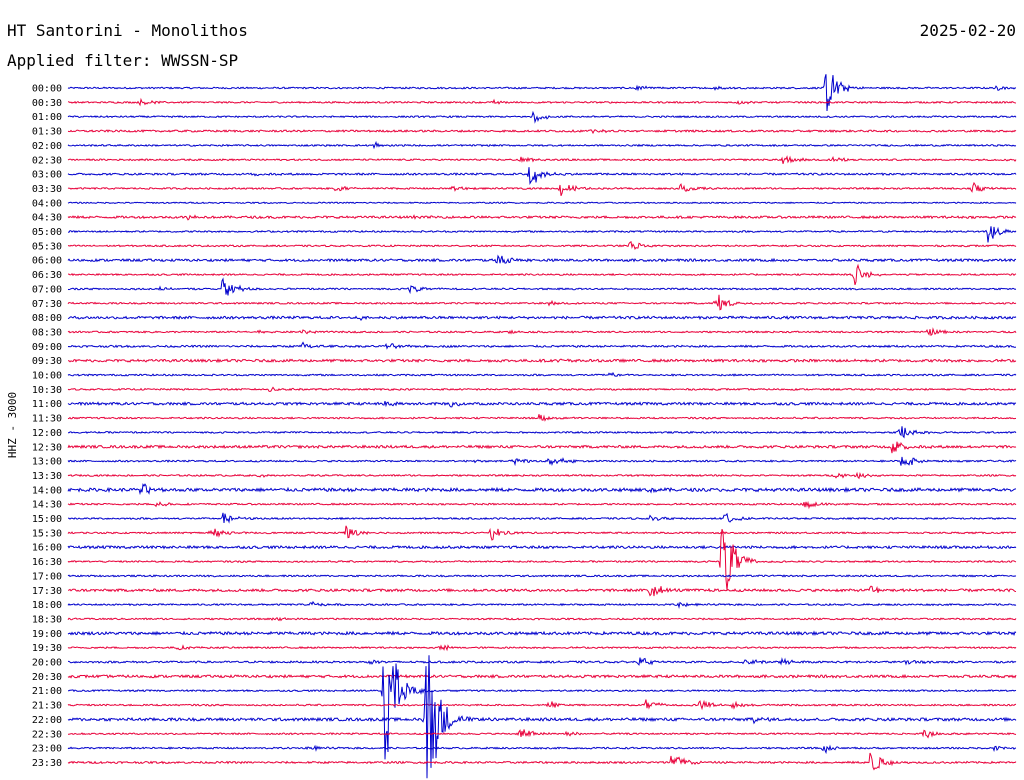  Describe the element at coordinates (47, 562) in the screenshot. I see `row-time-label: 16:30` at that location.